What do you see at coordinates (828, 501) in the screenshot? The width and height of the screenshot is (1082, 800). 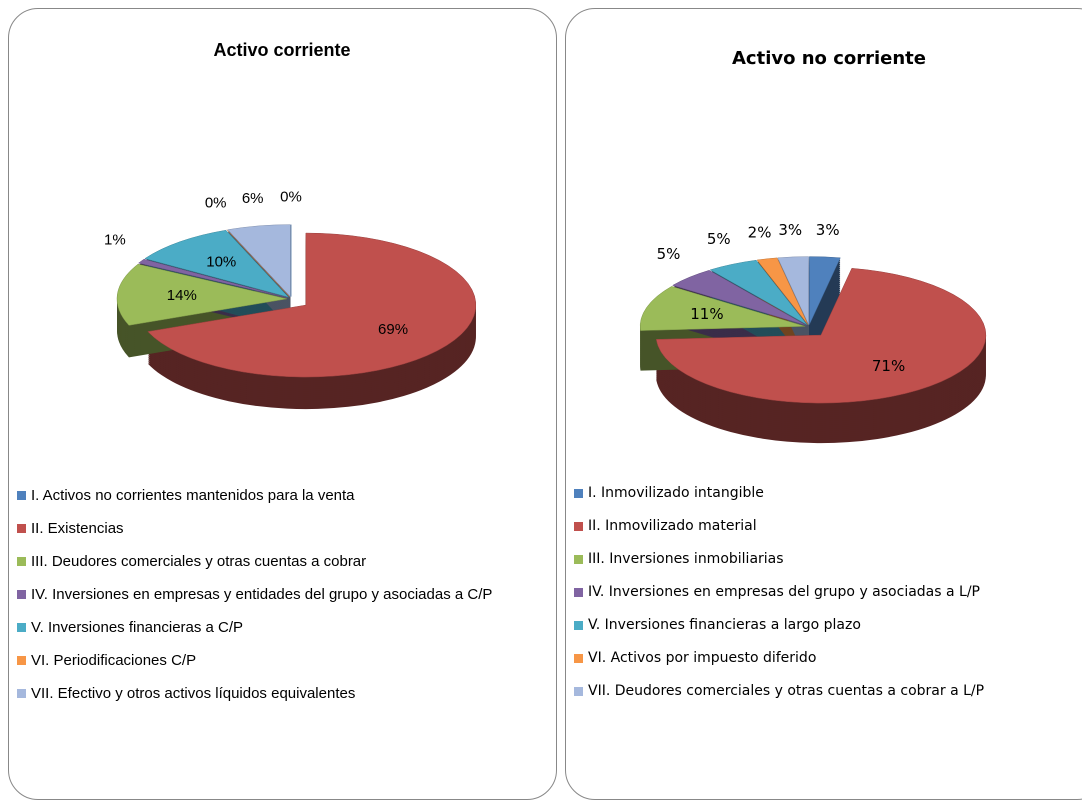 I see `legend-item: I. Inmovilizado intangible` at bounding box center [828, 501].